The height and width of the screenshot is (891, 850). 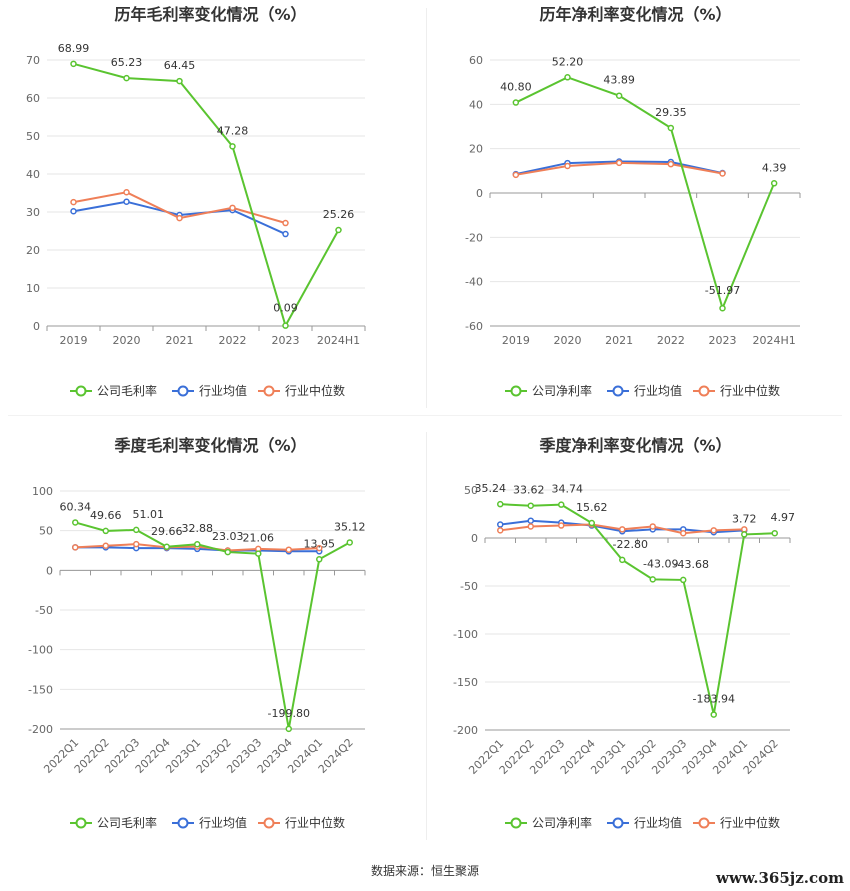 I want to click on y-tick-label: 30, so click(x=33, y=212).